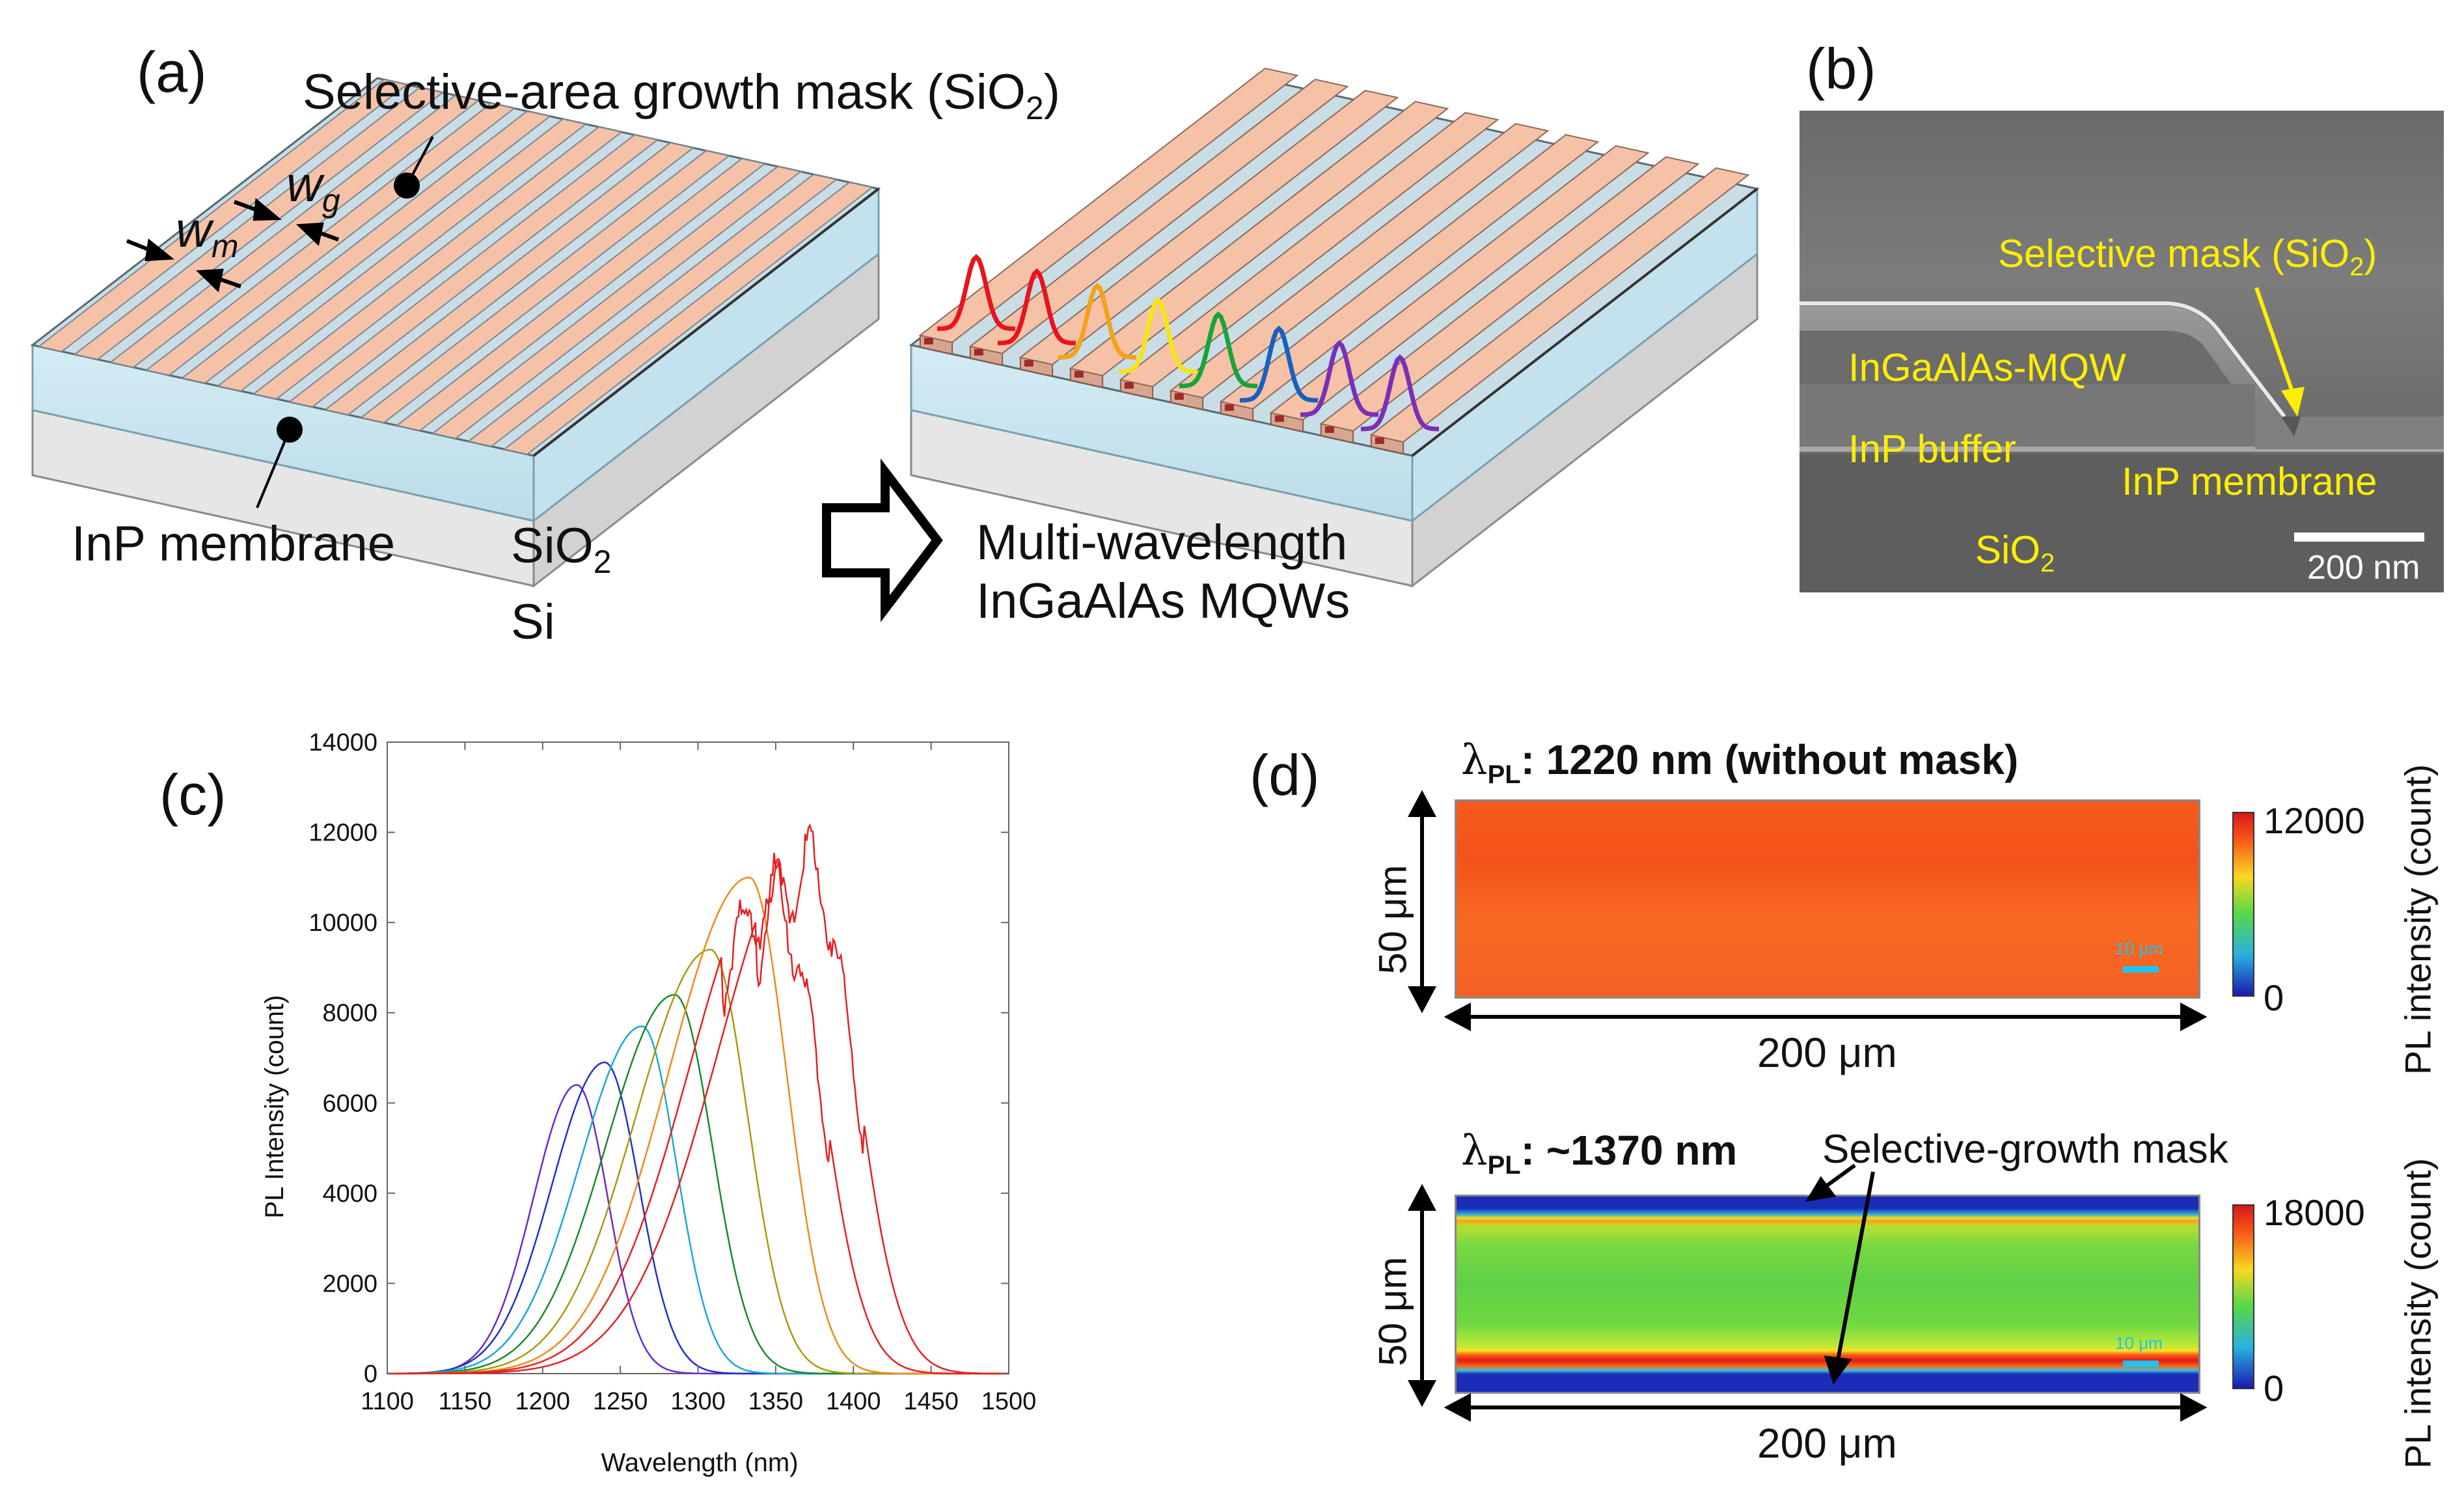 The height and width of the screenshot is (1509, 2464). What do you see at coordinates (698, 1230) in the screenshot?
I see `series-line-violet` at bounding box center [698, 1230].